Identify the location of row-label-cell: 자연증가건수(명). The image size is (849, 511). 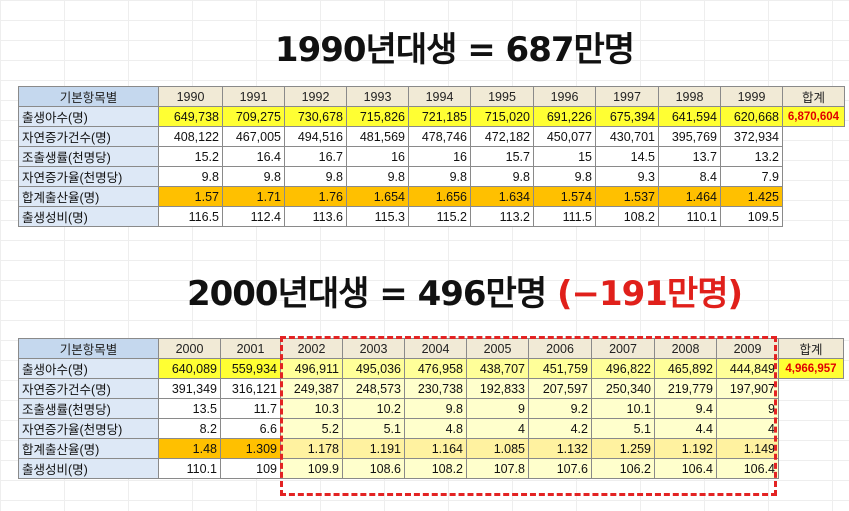
(88, 136).